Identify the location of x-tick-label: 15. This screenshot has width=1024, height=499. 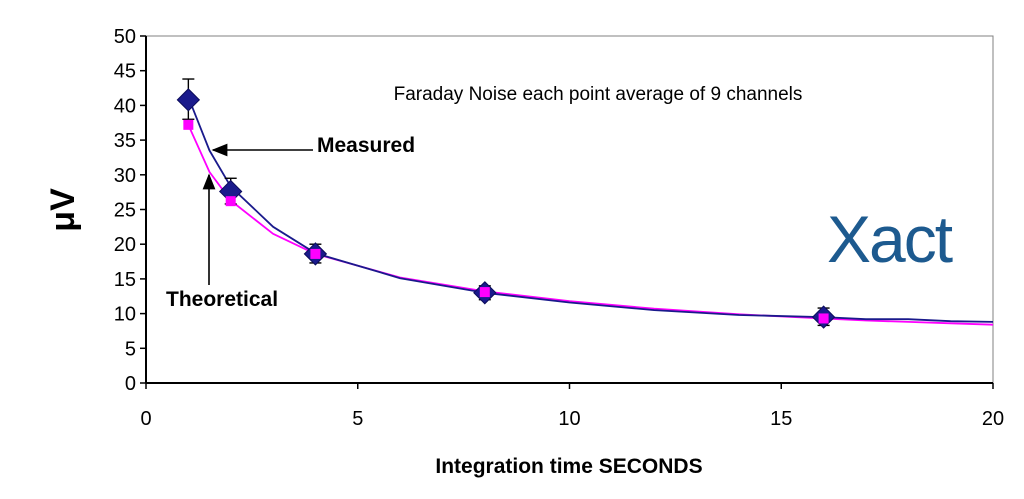
(781, 419).